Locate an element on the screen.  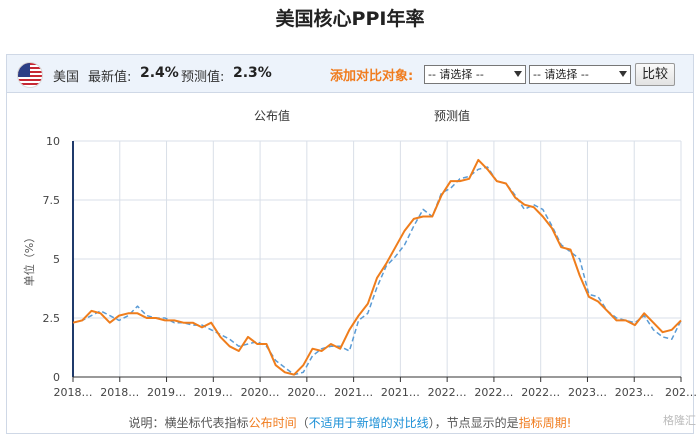
y-tick-label: 10 is located at coordinates (53, 141).